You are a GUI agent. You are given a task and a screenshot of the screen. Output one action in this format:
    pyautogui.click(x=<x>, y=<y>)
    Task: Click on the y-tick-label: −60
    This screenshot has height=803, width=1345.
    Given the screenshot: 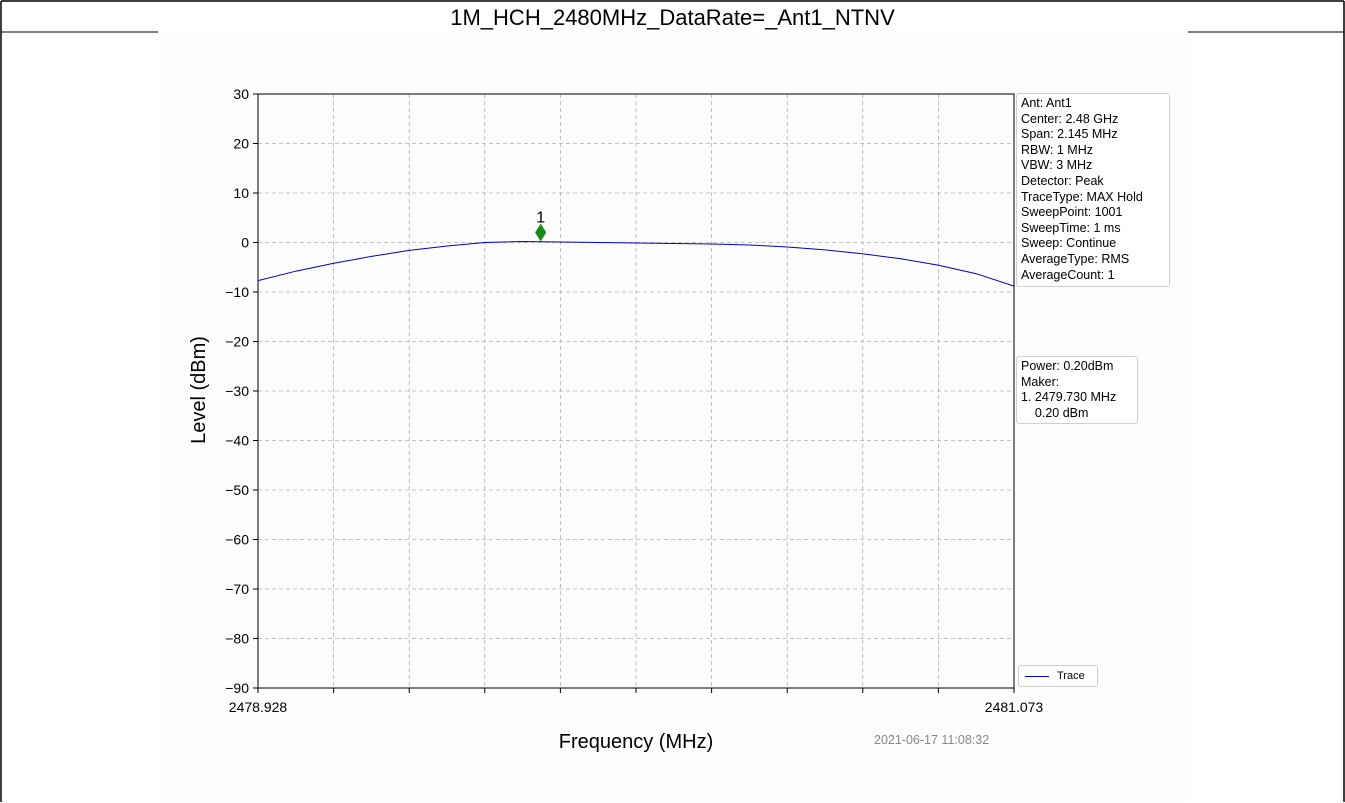 What is the action you would take?
    pyautogui.click(x=237, y=540)
    